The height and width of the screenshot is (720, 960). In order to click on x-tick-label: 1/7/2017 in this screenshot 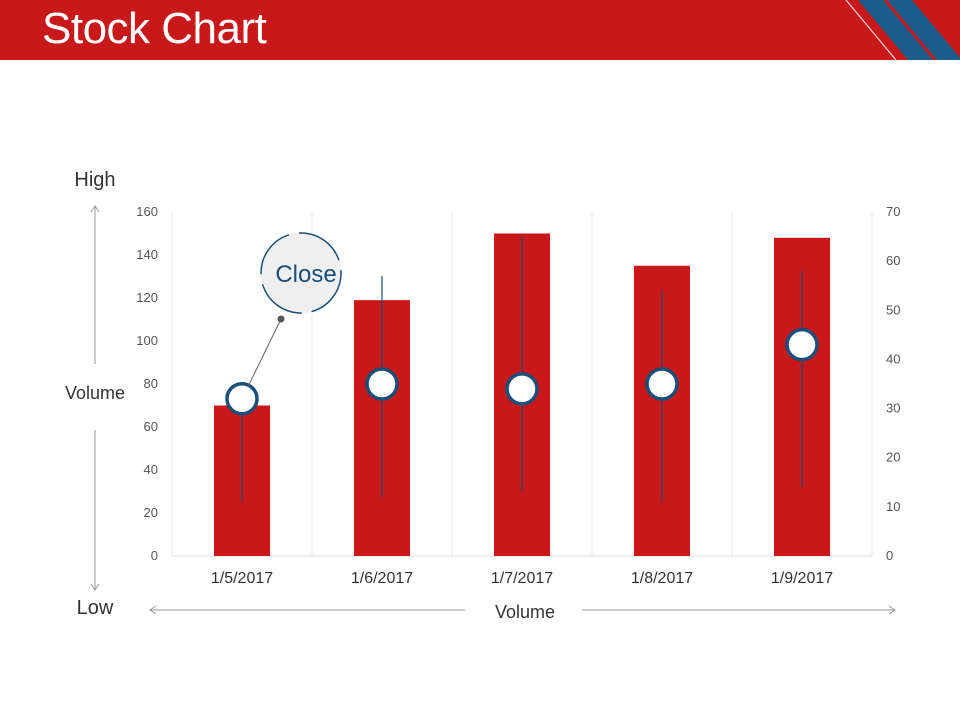, I will do `click(522, 578)`.